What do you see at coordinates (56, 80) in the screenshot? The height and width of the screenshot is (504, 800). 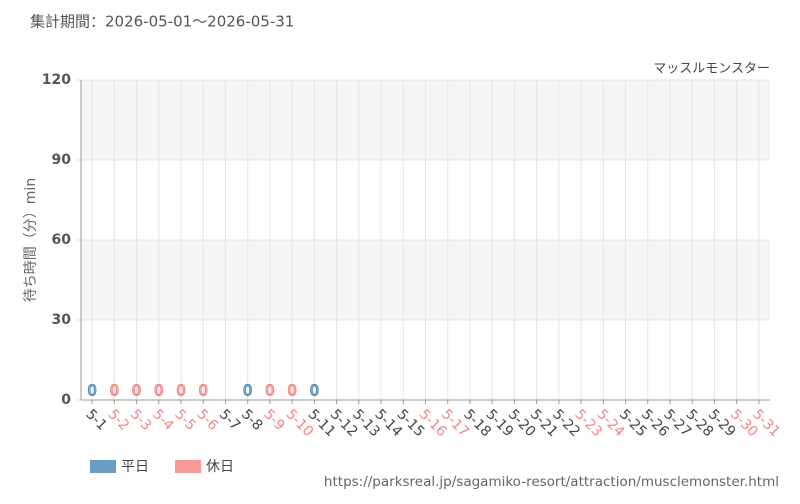 I see `y-tick-label: 120` at bounding box center [56, 80].